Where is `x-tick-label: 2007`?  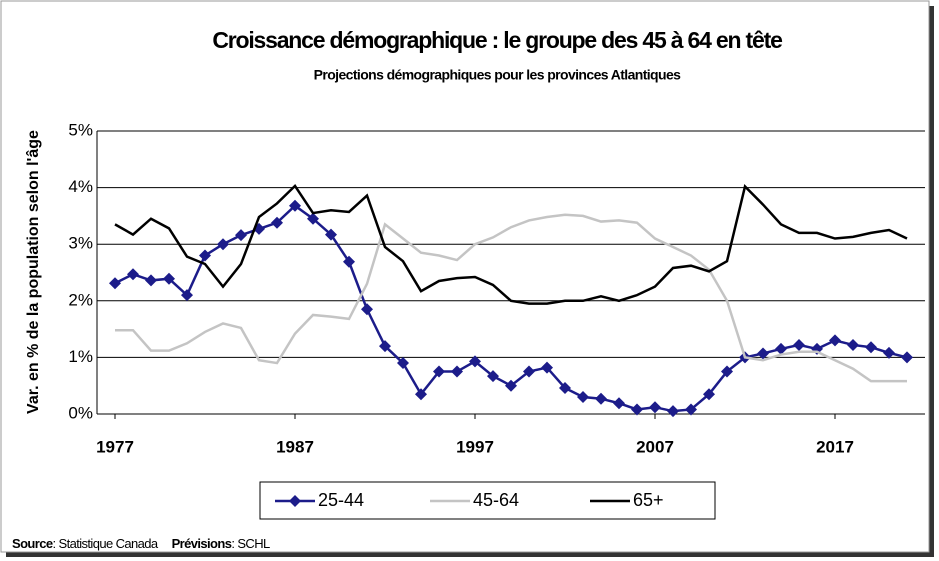 x-tick-label: 2007 is located at coordinates (655, 446).